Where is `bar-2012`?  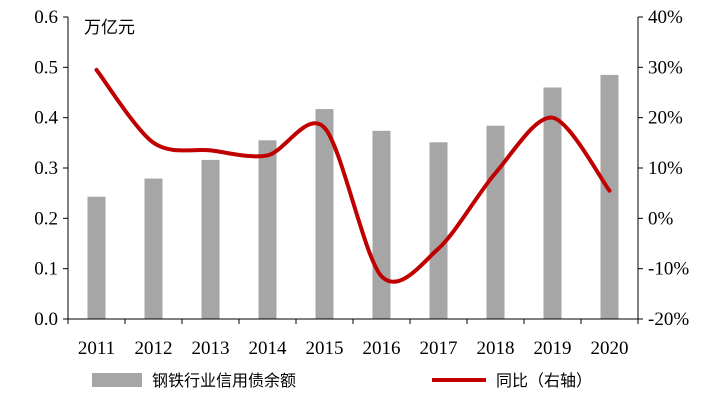 bar-2012 is located at coordinates (153, 248).